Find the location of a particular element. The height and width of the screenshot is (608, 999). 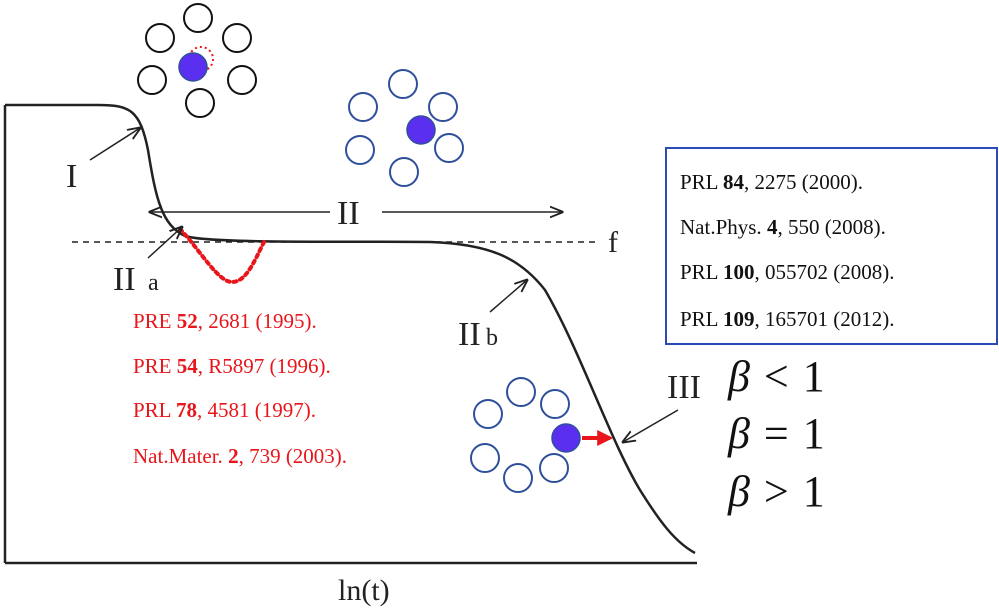

ref-rest: , 739 (2003). is located at coordinates (293, 456).